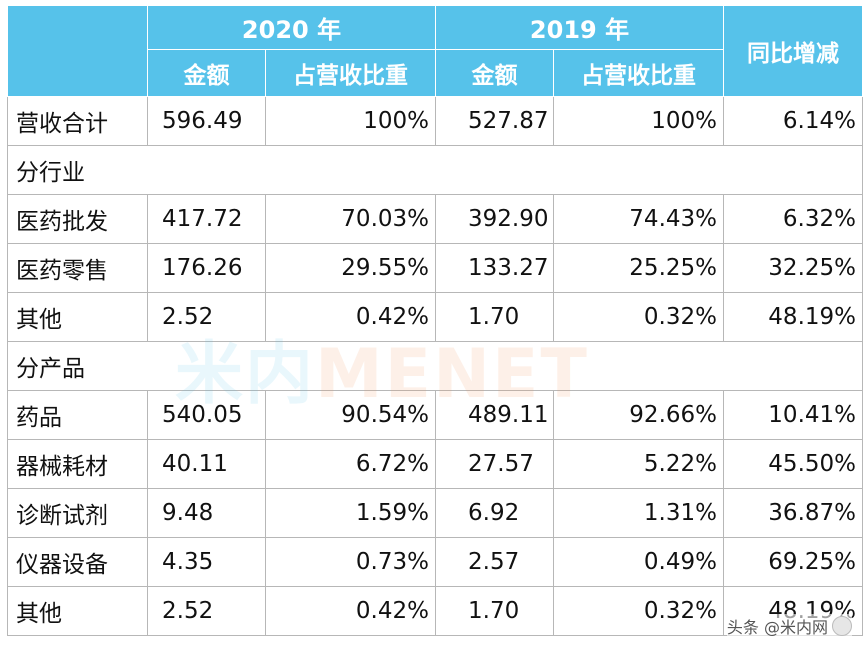 The height and width of the screenshot is (652, 866). I want to click on avatar-icon, so click(842, 626).